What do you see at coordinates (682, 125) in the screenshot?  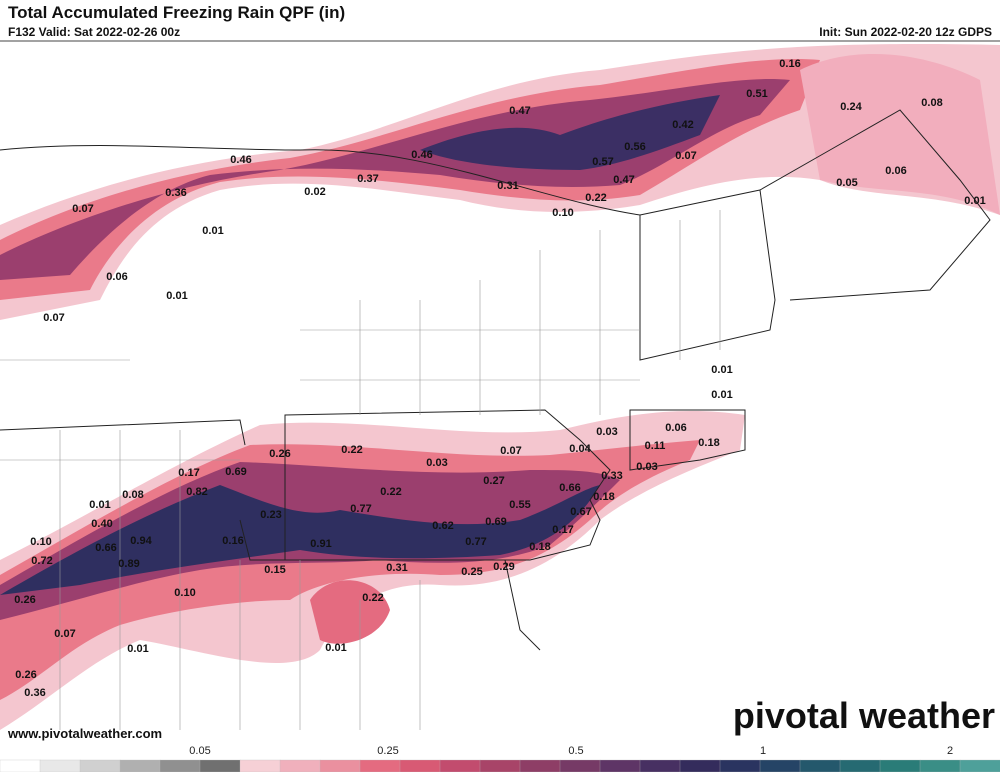 I see `value-label: 0.42` at bounding box center [682, 125].